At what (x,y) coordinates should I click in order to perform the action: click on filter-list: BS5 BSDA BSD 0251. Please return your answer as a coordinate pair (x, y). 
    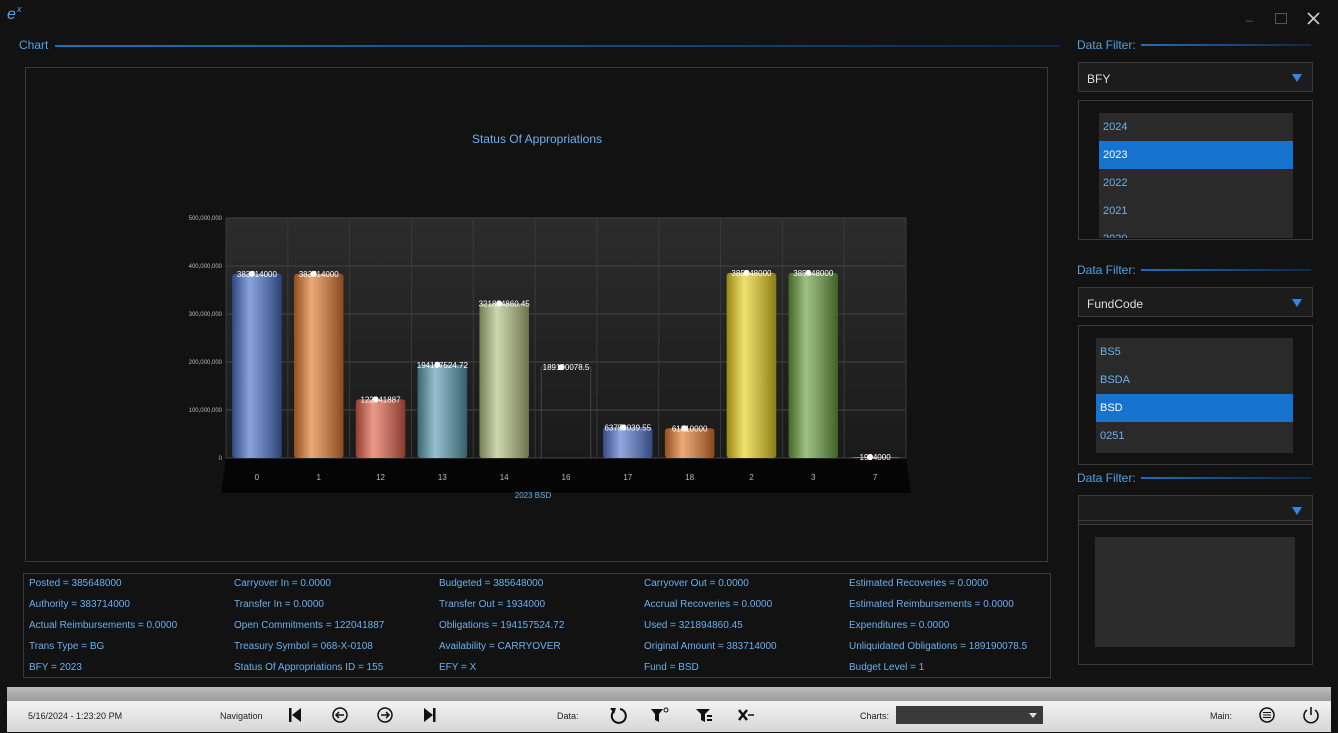
    Looking at the image, I should click on (1194, 395).